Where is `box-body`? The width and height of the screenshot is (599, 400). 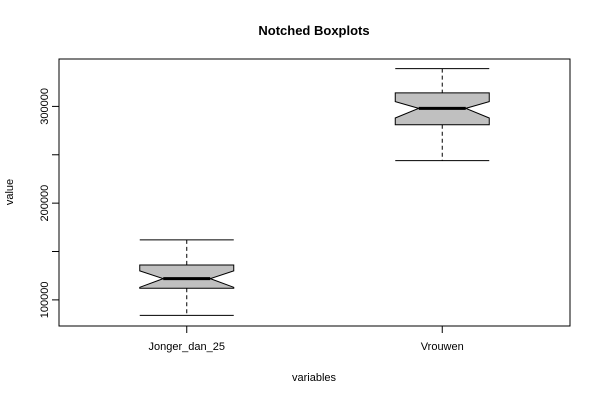 box-body is located at coordinates (187, 276).